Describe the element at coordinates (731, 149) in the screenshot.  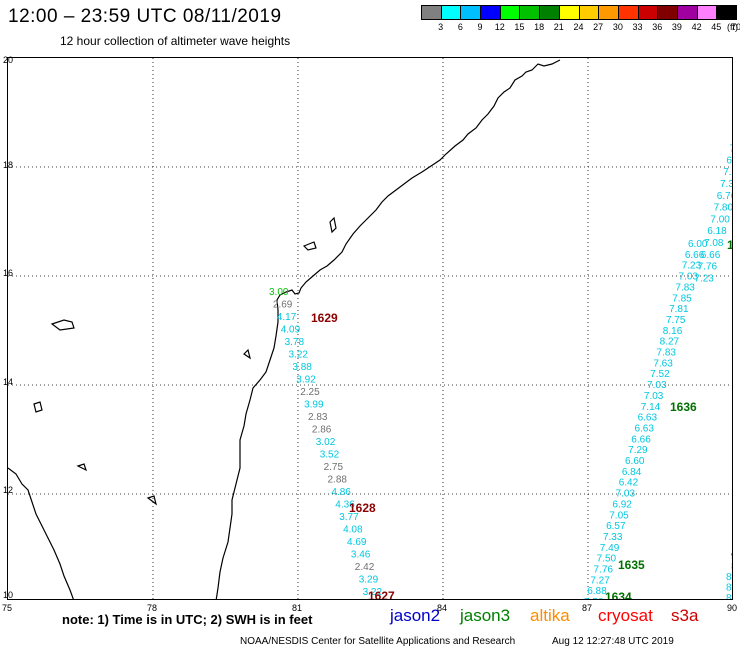
I see `swh-value-far-east: 7.` at that location.